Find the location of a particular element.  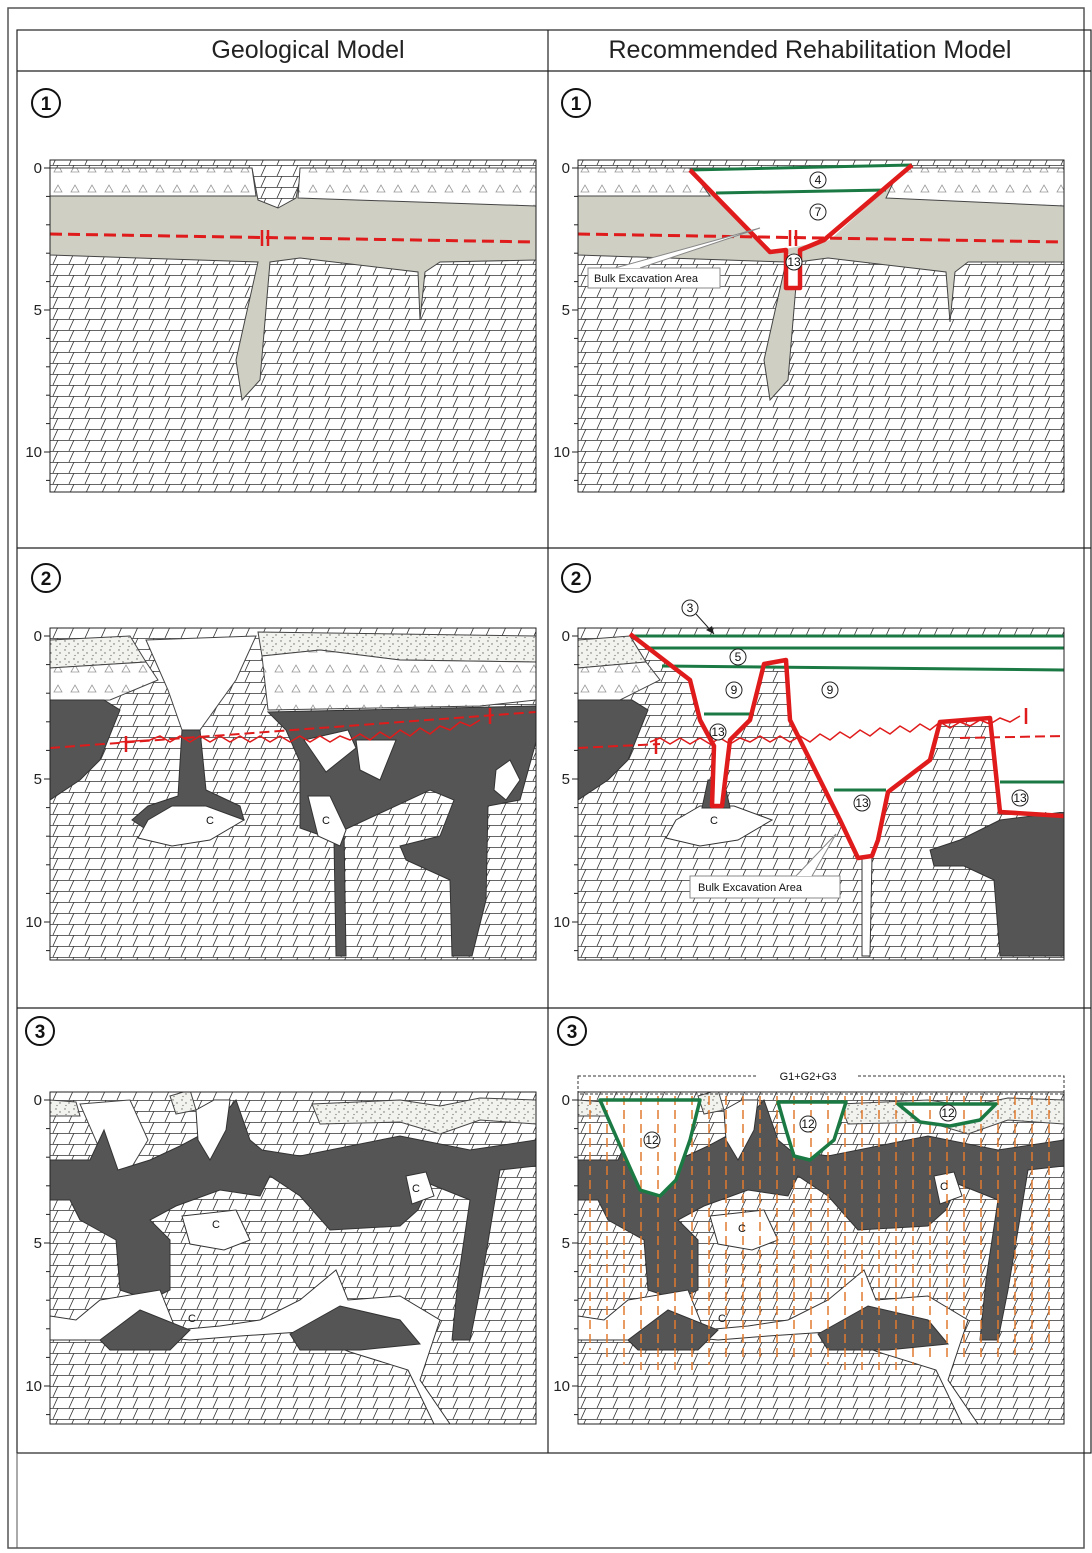

marker-13-c: 13 is located at coordinates (1020, 798).